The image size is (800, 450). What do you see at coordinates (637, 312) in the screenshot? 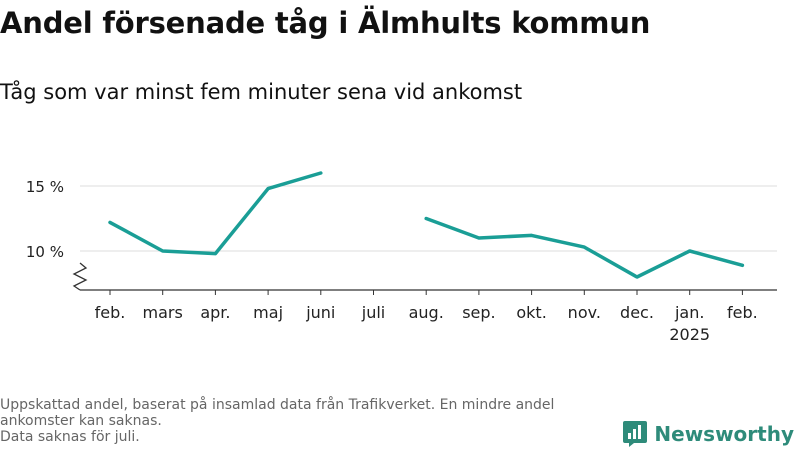
I see `x-tick-label: dec.` at bounding box center [637, 312].